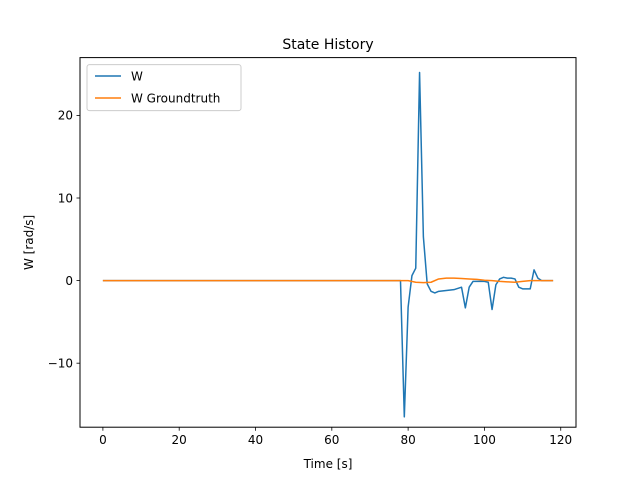 The height and width of the screenshot is (480, 640). I want to click on y-axis-label: W [rad/s], so click(29, 242).